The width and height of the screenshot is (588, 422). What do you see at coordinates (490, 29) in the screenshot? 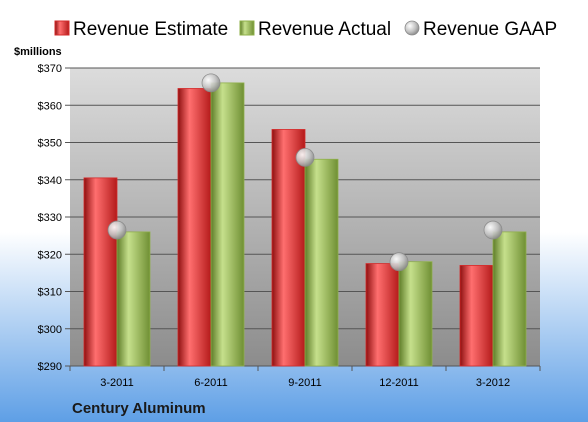
I see `legend-label: Revenue GAAP` at bounding box center [490, 29].